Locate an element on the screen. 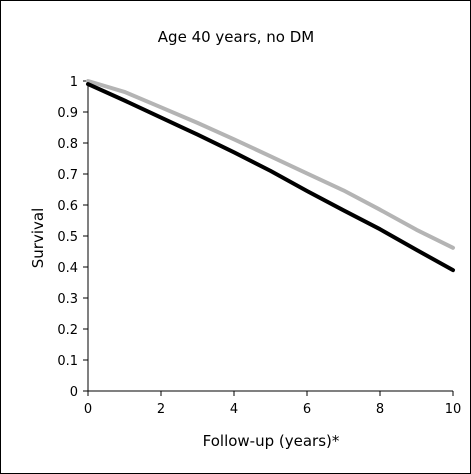 The width and height of the screenshot is (471, 474). y-tick-label: 0 is located at coordinates (74, 392).